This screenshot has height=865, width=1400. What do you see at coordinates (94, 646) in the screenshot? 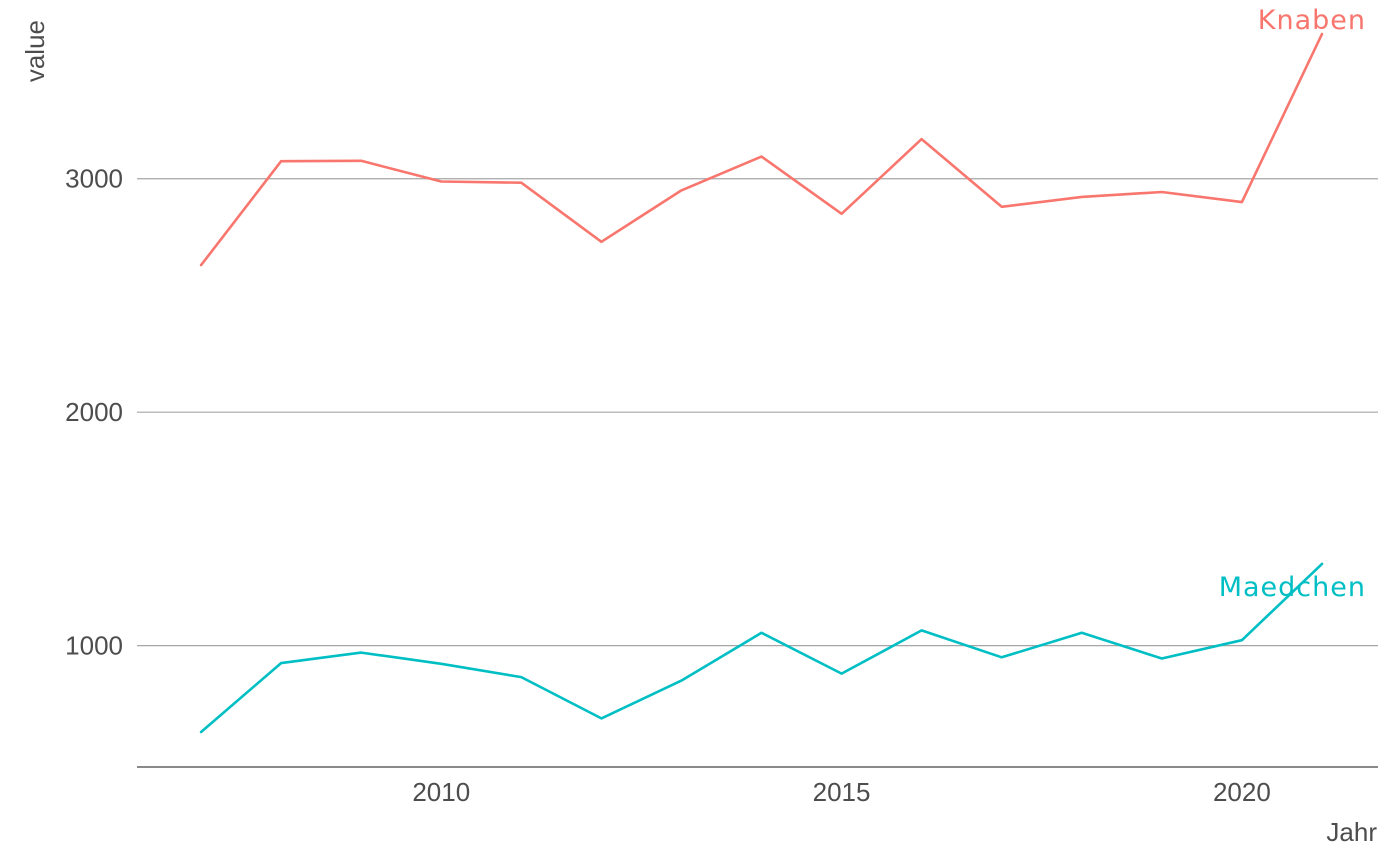
I see `y-tick-label: 1000` at bounding box center [94, 646].